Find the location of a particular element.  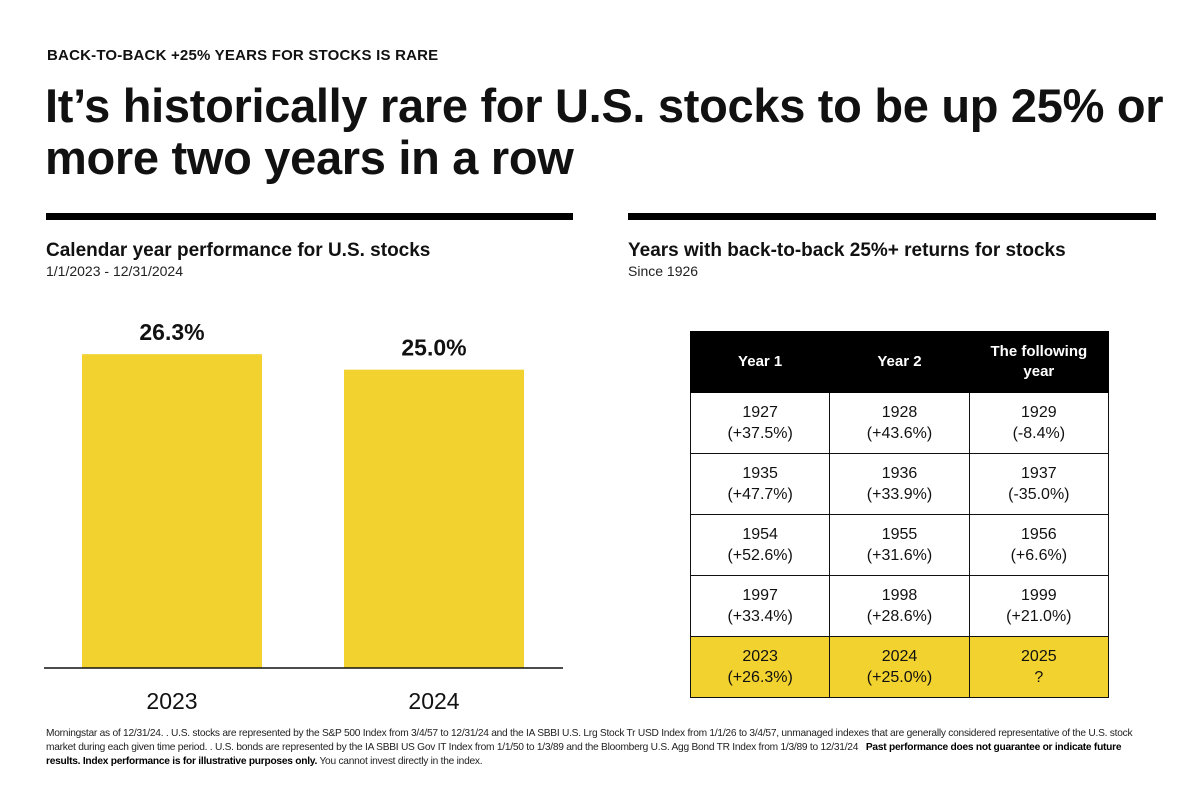

cell-return: (+28.6%) is located at coordinates (899, 616).